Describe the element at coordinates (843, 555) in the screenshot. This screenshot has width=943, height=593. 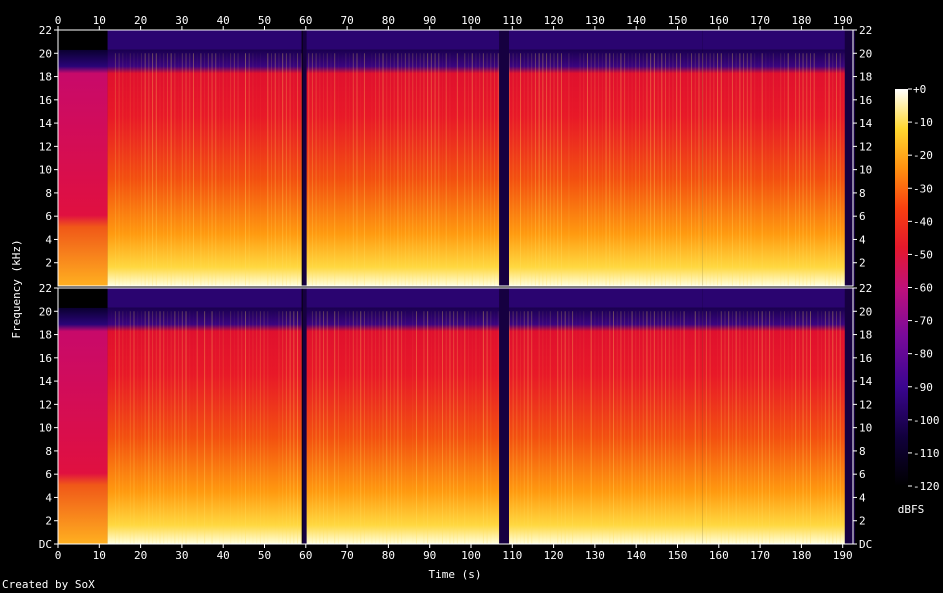
I see `x-tick-label-bottom: 190` at that location.